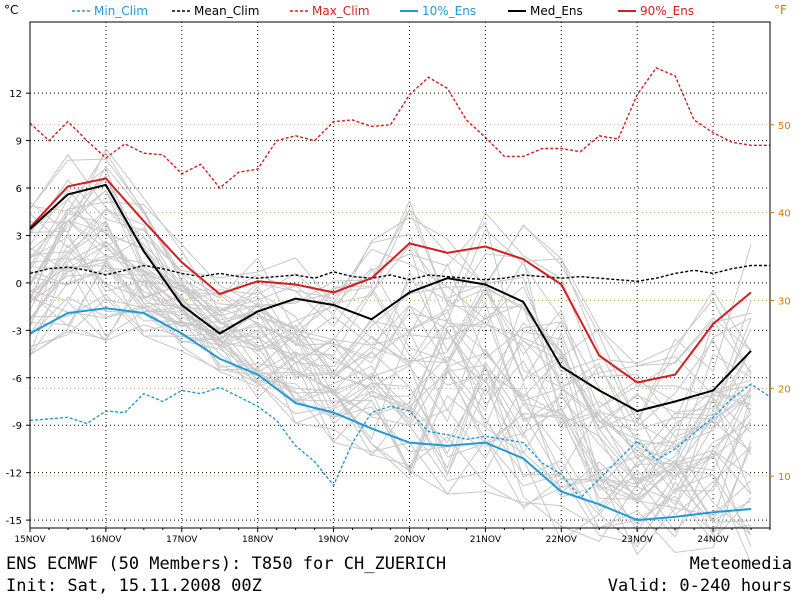 Image resolution: width=800 pixels, height=600 pixels. I want to click on x-tick-label: 21NOV, so click(486, 540).